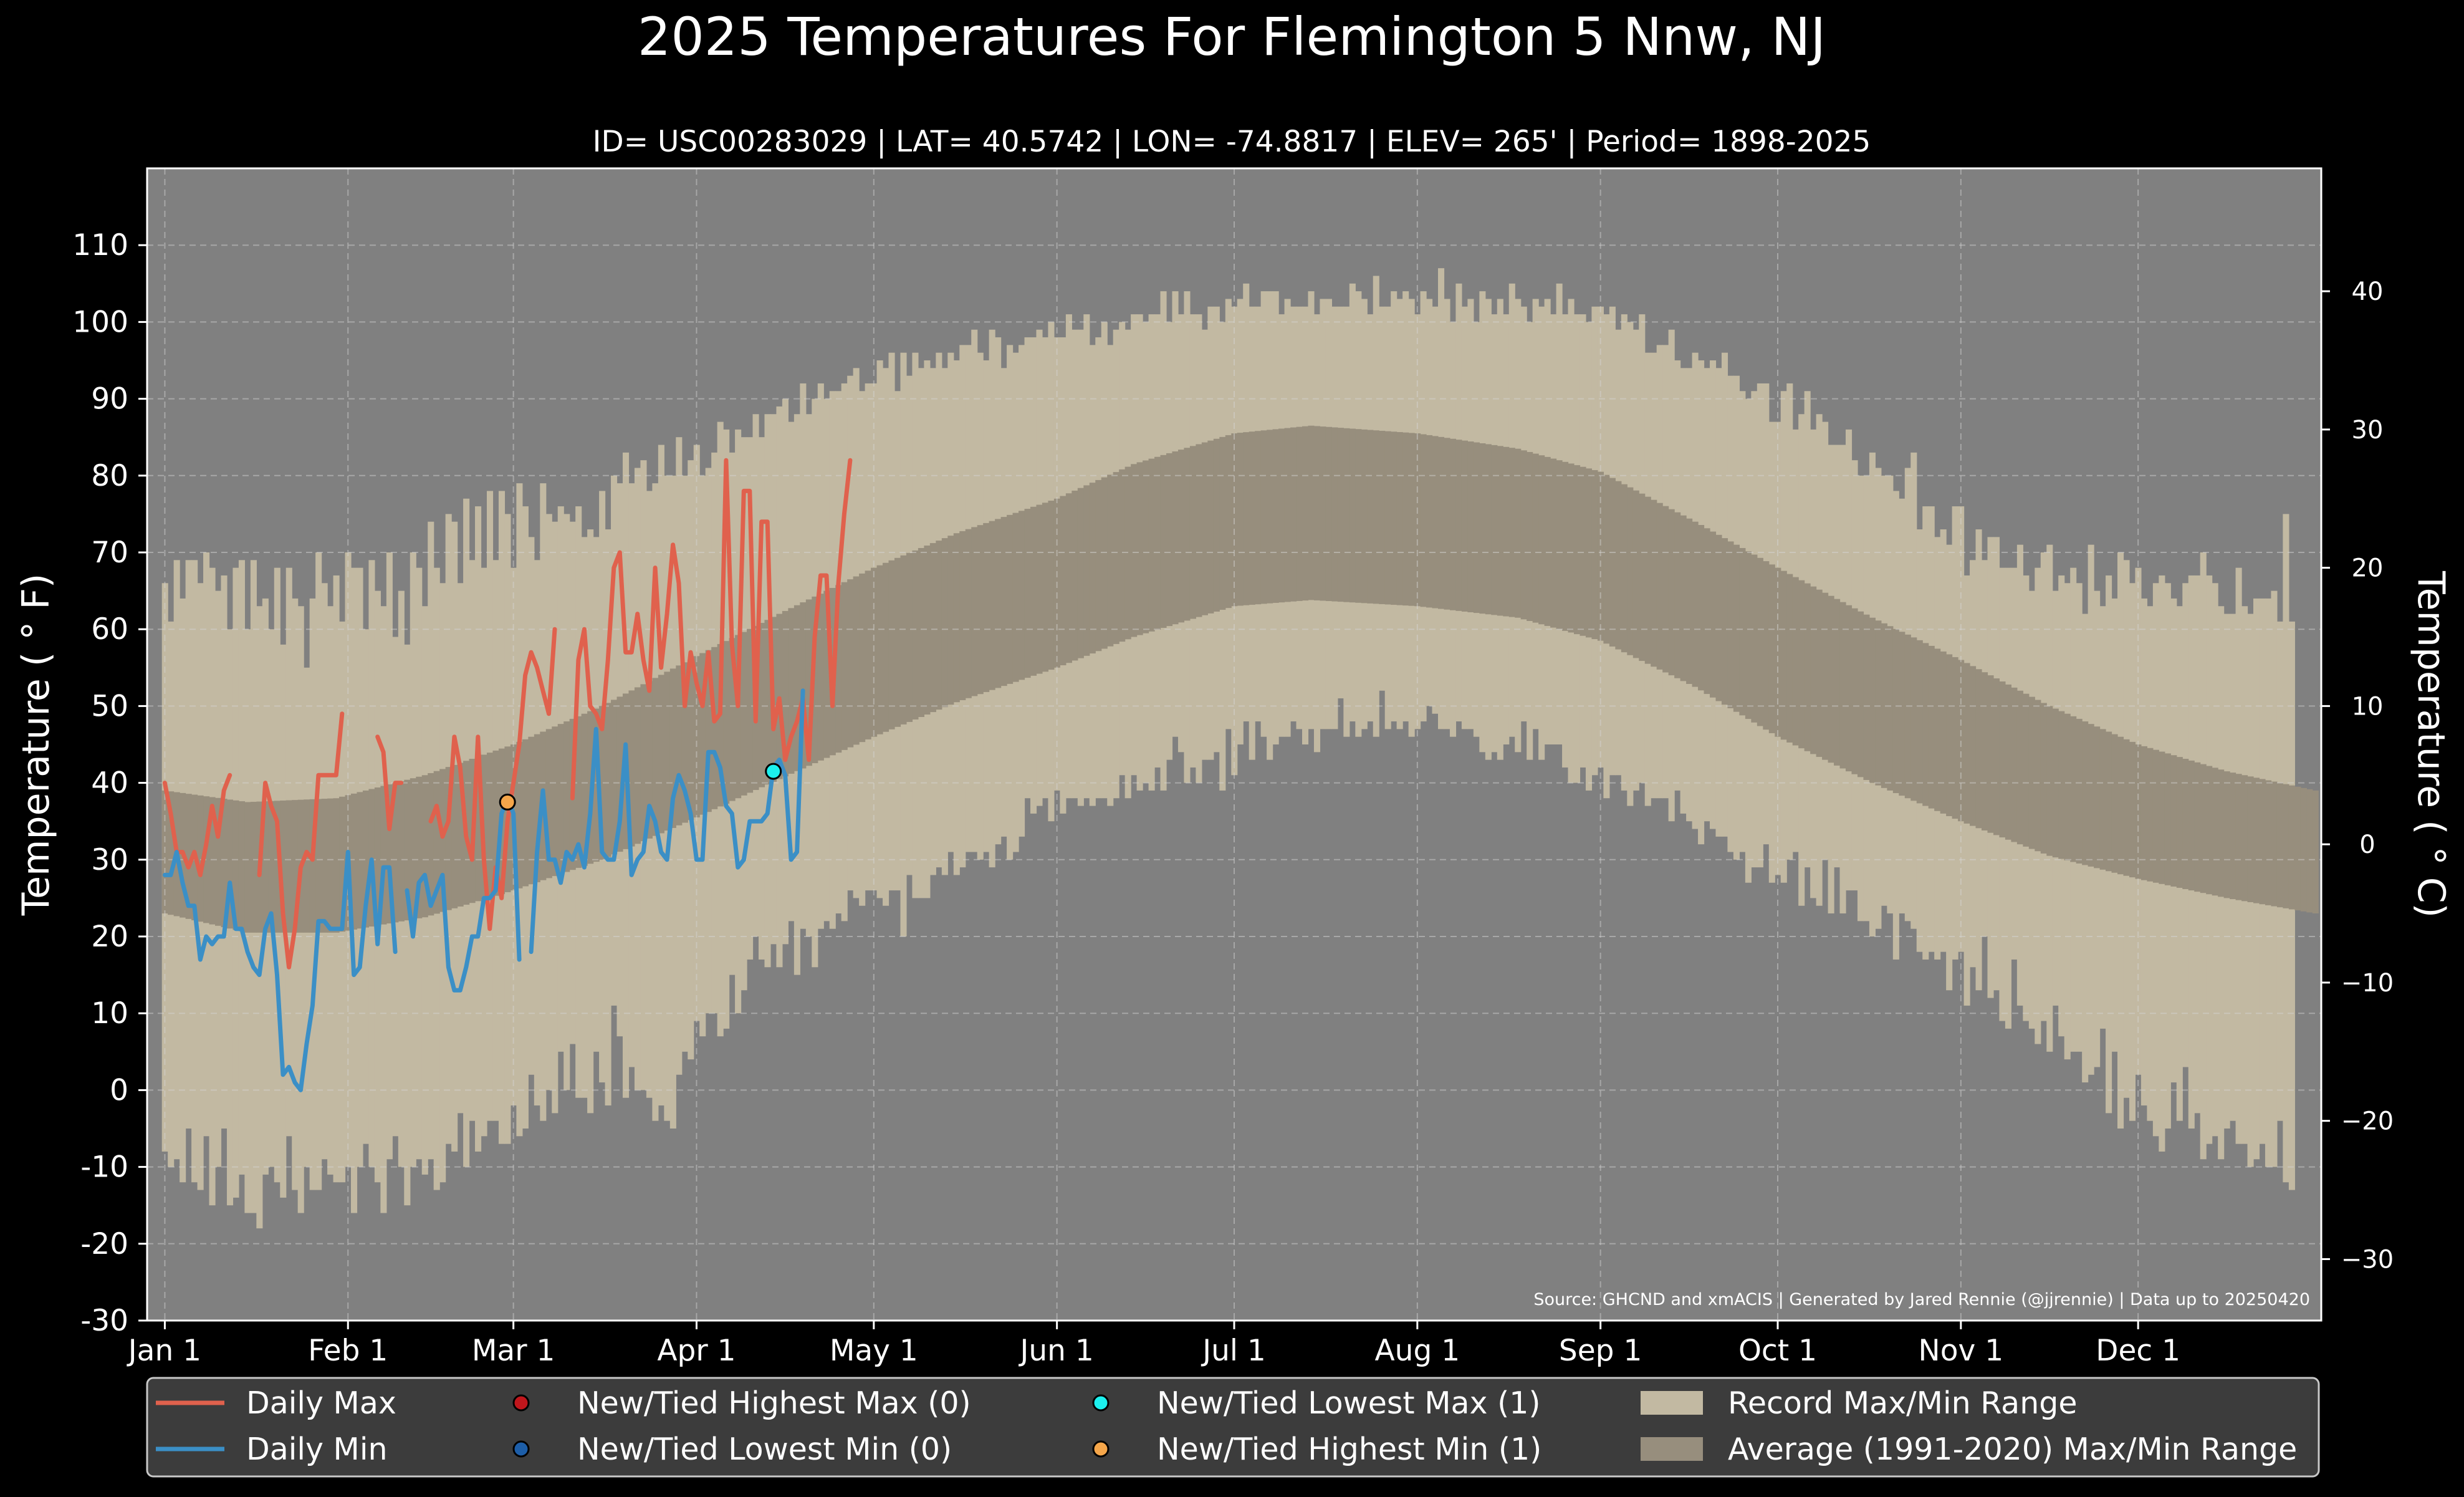 This screenshot has width=2464, height=1497. I want to click on legend-swatch-patch, so click(1672, 1449).